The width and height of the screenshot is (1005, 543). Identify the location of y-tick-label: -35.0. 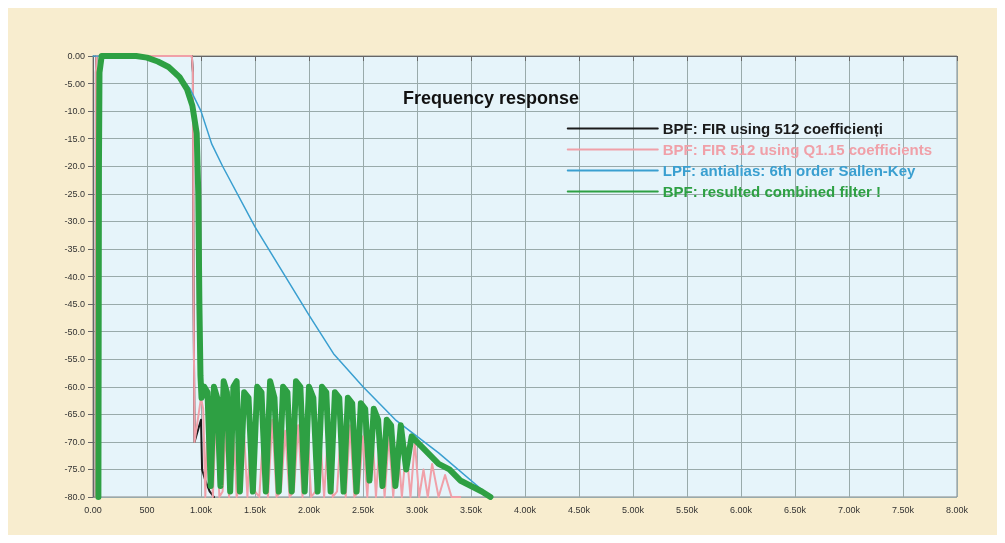
(74, 248).